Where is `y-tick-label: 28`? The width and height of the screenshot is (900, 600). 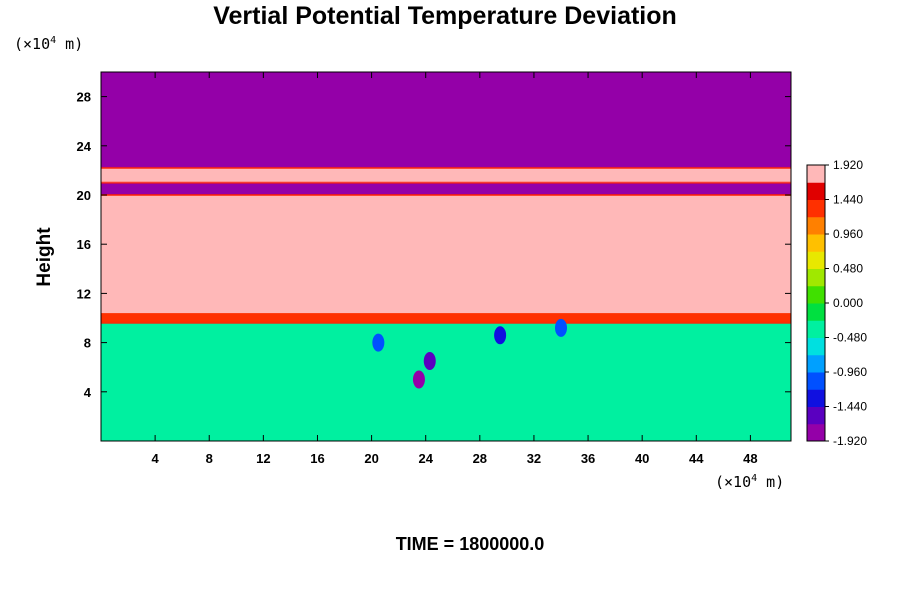
y-tick-label: 28 is located at coordinates (84, 97).